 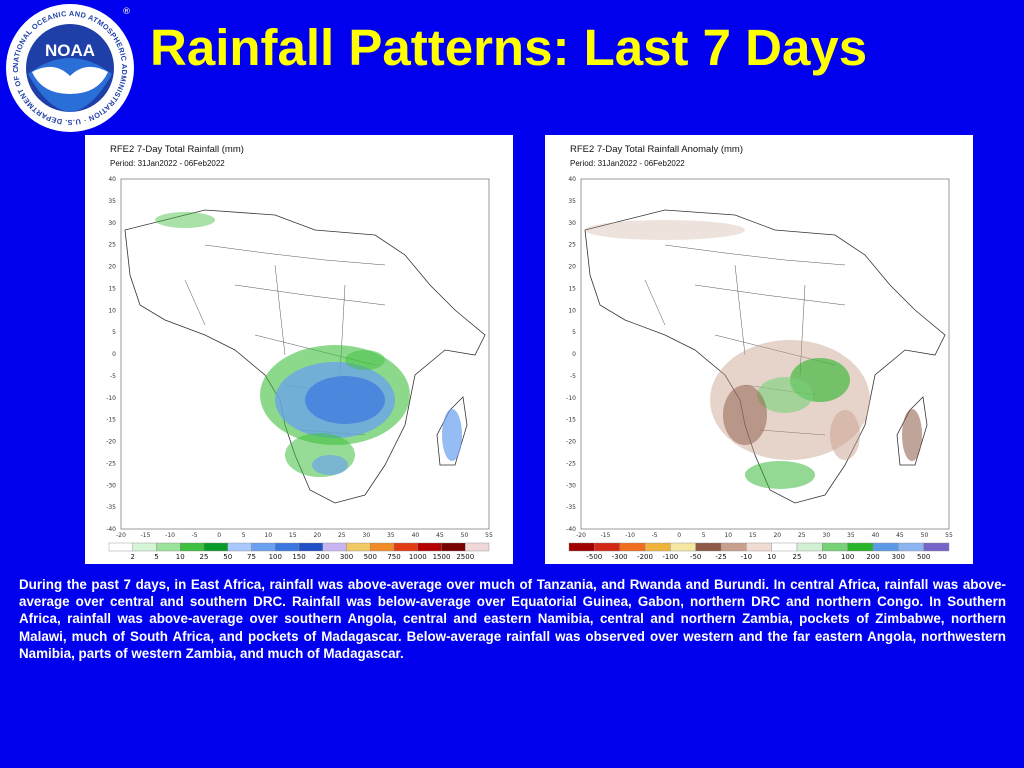 What do you see at coordinates (112, 310) in the screenshot?
I see `y-tick-label: 10` at bounding box center [112, 310].